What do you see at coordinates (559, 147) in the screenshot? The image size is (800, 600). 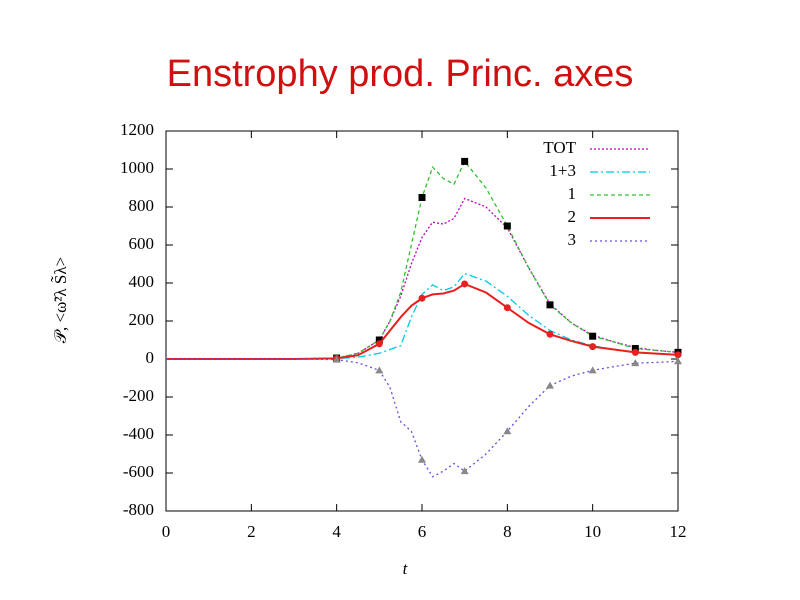 I see `legend-label: TOT` at bounding box center [559, 147].